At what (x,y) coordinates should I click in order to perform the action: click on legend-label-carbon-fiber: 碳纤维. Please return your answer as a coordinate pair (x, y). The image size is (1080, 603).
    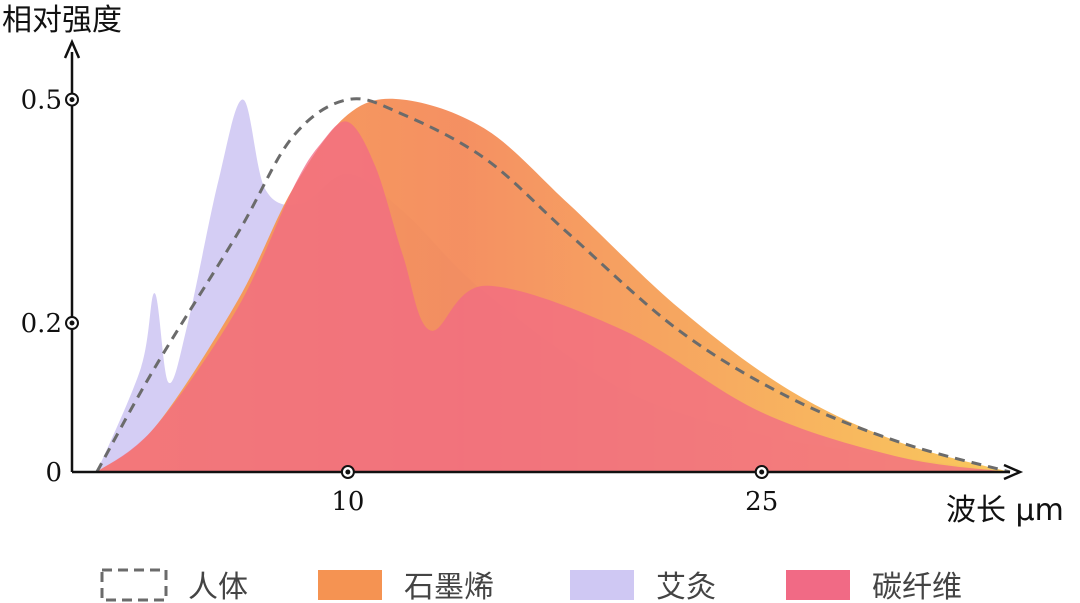
    Looking at the image, I should click on (917, 586).